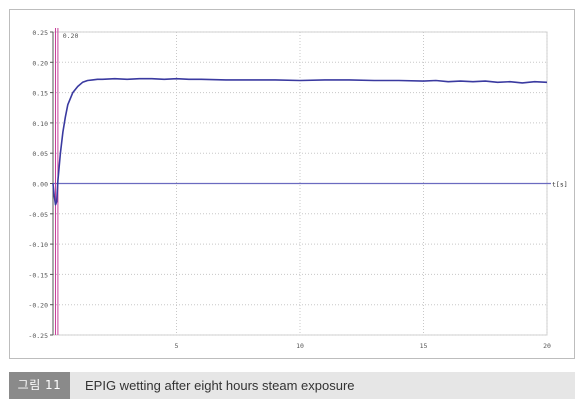 The width and height of the screenshot is (584, 411). I want to click on y-tick-label: -0.15, so click(38, 275).